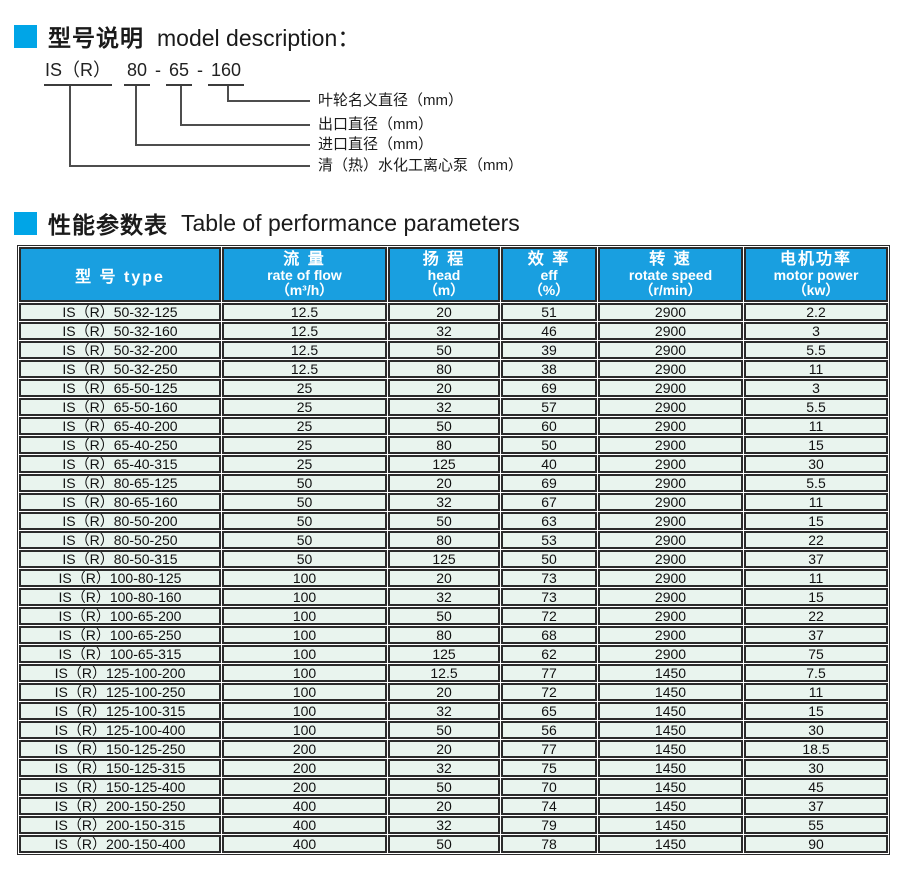 The image size is (900, 881). What do you see at coordinates (390, 100) in the screenshot?
I see `impeller-diameter-label: 叶轮名义直径（mm）` at bounding box center [390, 100].